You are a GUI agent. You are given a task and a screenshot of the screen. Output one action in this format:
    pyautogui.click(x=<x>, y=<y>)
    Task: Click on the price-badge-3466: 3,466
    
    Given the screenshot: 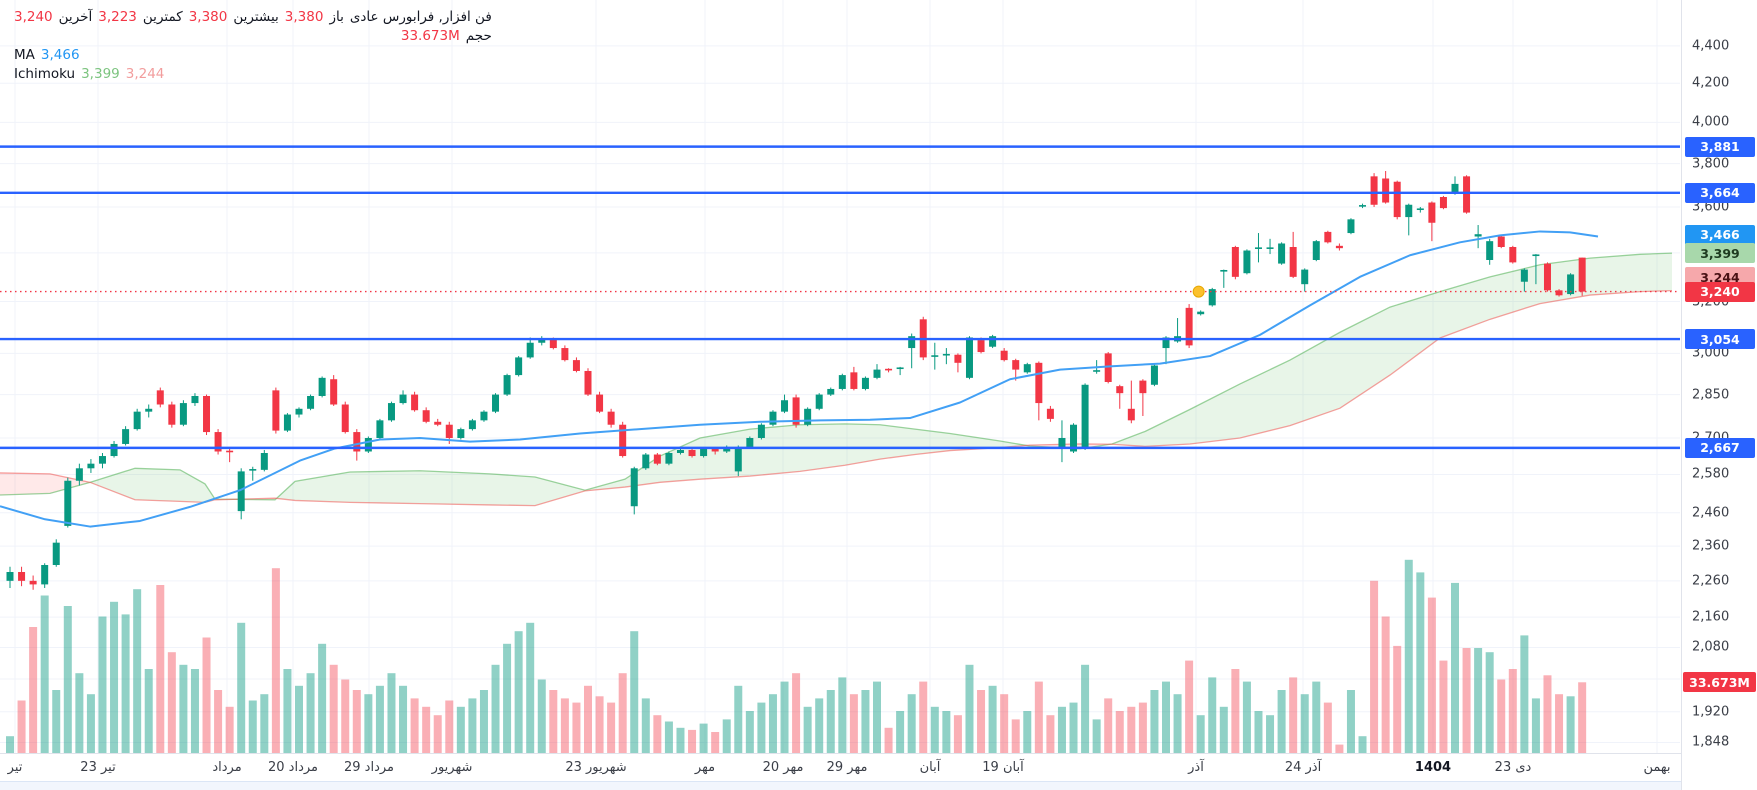 What is the action you would take?
    pyautogui.click(x=1720, y=234)
    